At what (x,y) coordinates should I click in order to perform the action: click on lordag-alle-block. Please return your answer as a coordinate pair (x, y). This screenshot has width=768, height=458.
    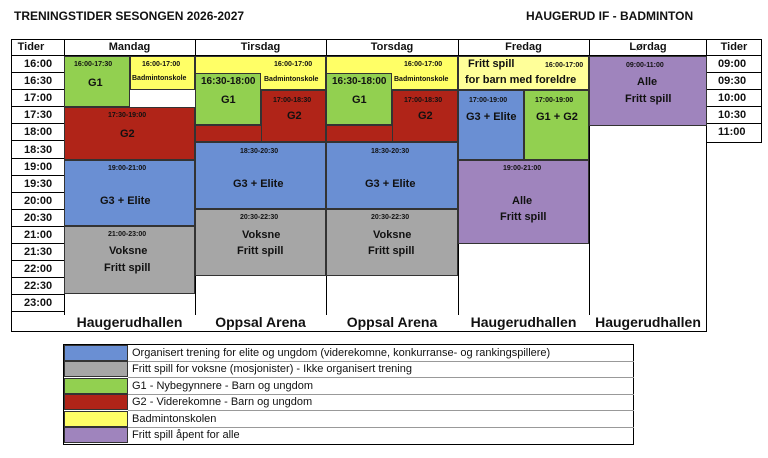
    Looking at the image, I should click on (648, 91).